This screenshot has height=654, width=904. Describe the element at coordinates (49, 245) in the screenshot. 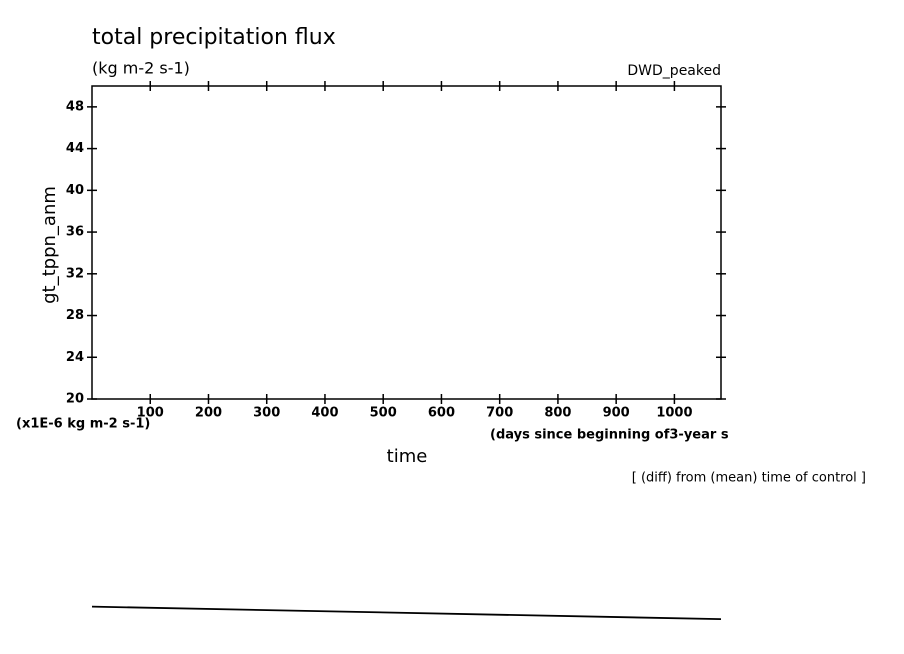

I see `y-axis-label: gt_tppn_anm` at that location.